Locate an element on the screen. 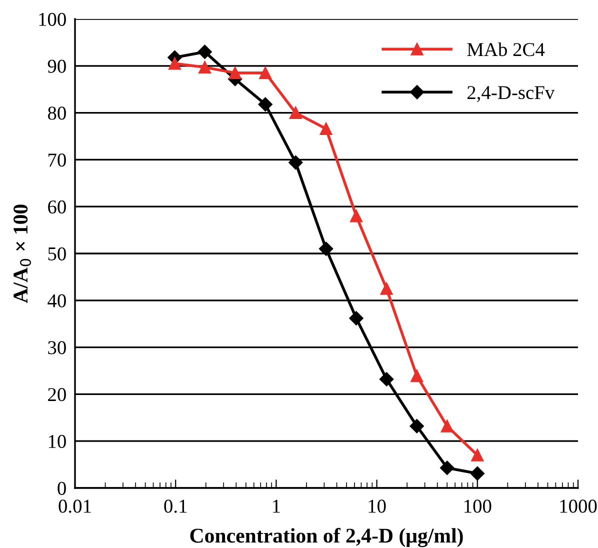 This screenshot has height=548, width=598. legend-label: 2,4-D-scFv is located at coordinates (511, 94).